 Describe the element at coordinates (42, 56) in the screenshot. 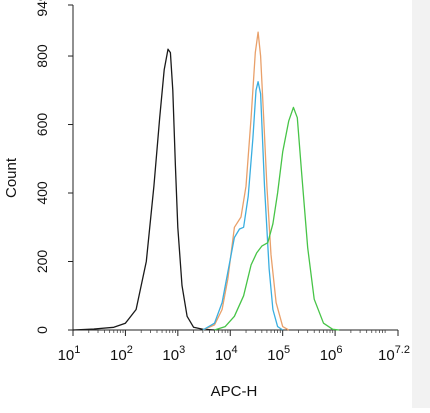

I see `y-tick-label: 800` at that location.